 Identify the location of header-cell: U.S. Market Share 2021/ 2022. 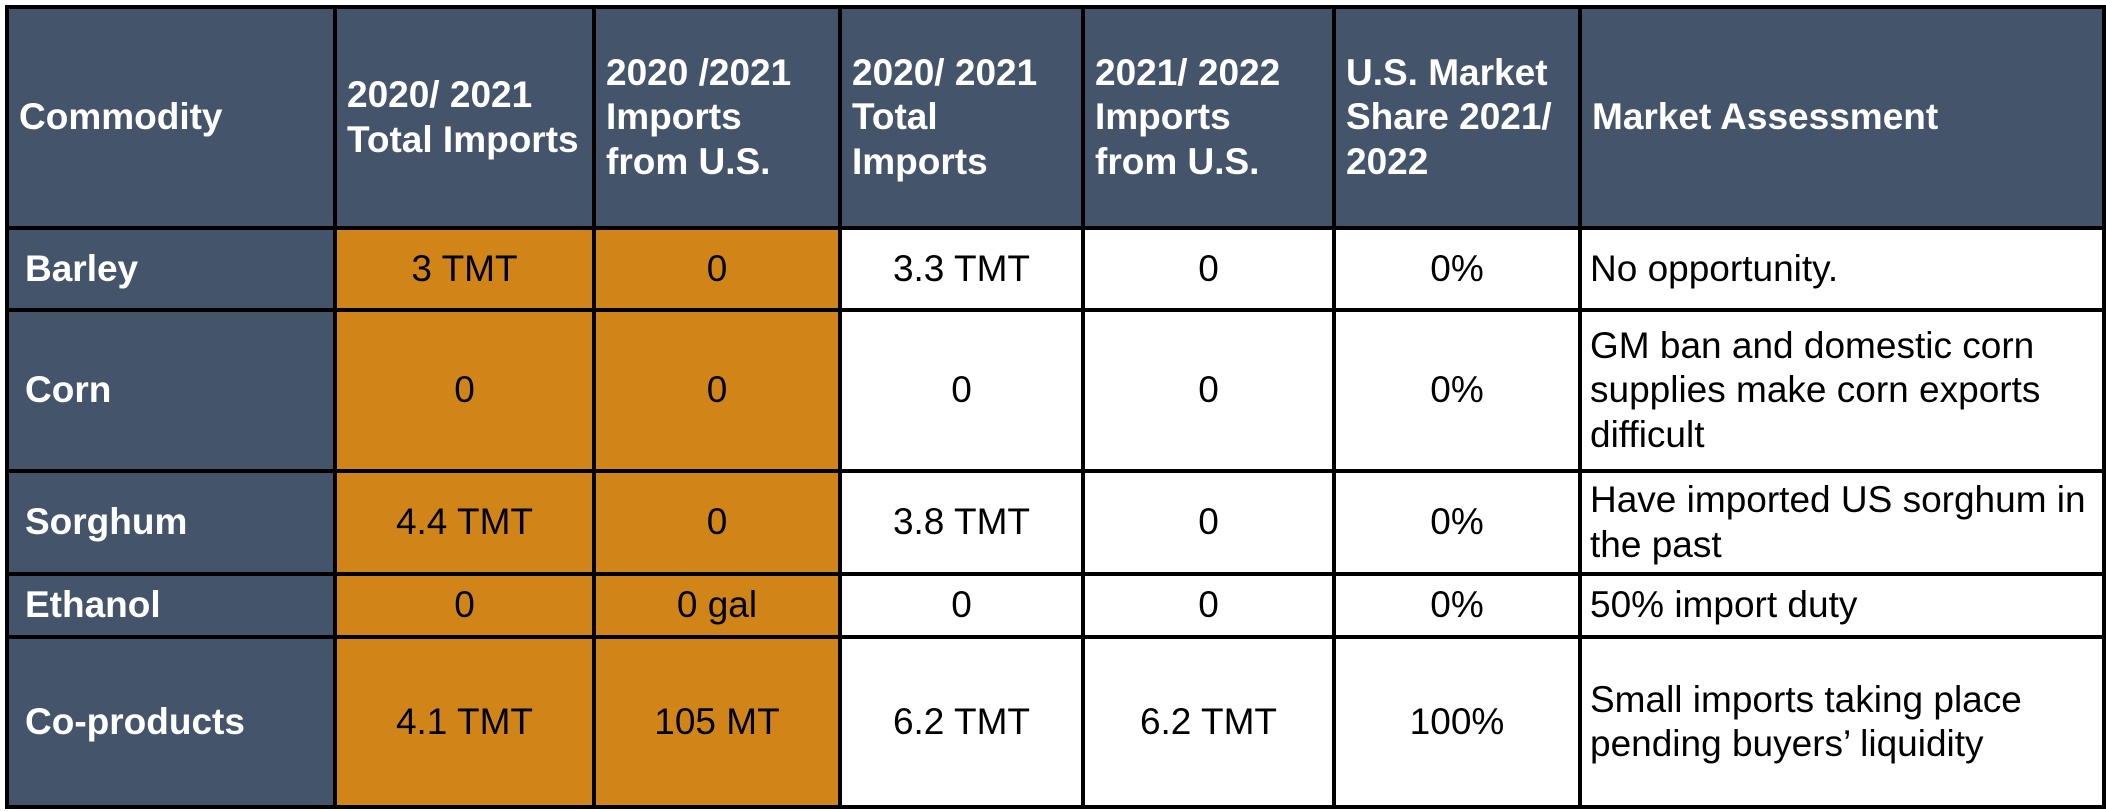
(1457, 117).